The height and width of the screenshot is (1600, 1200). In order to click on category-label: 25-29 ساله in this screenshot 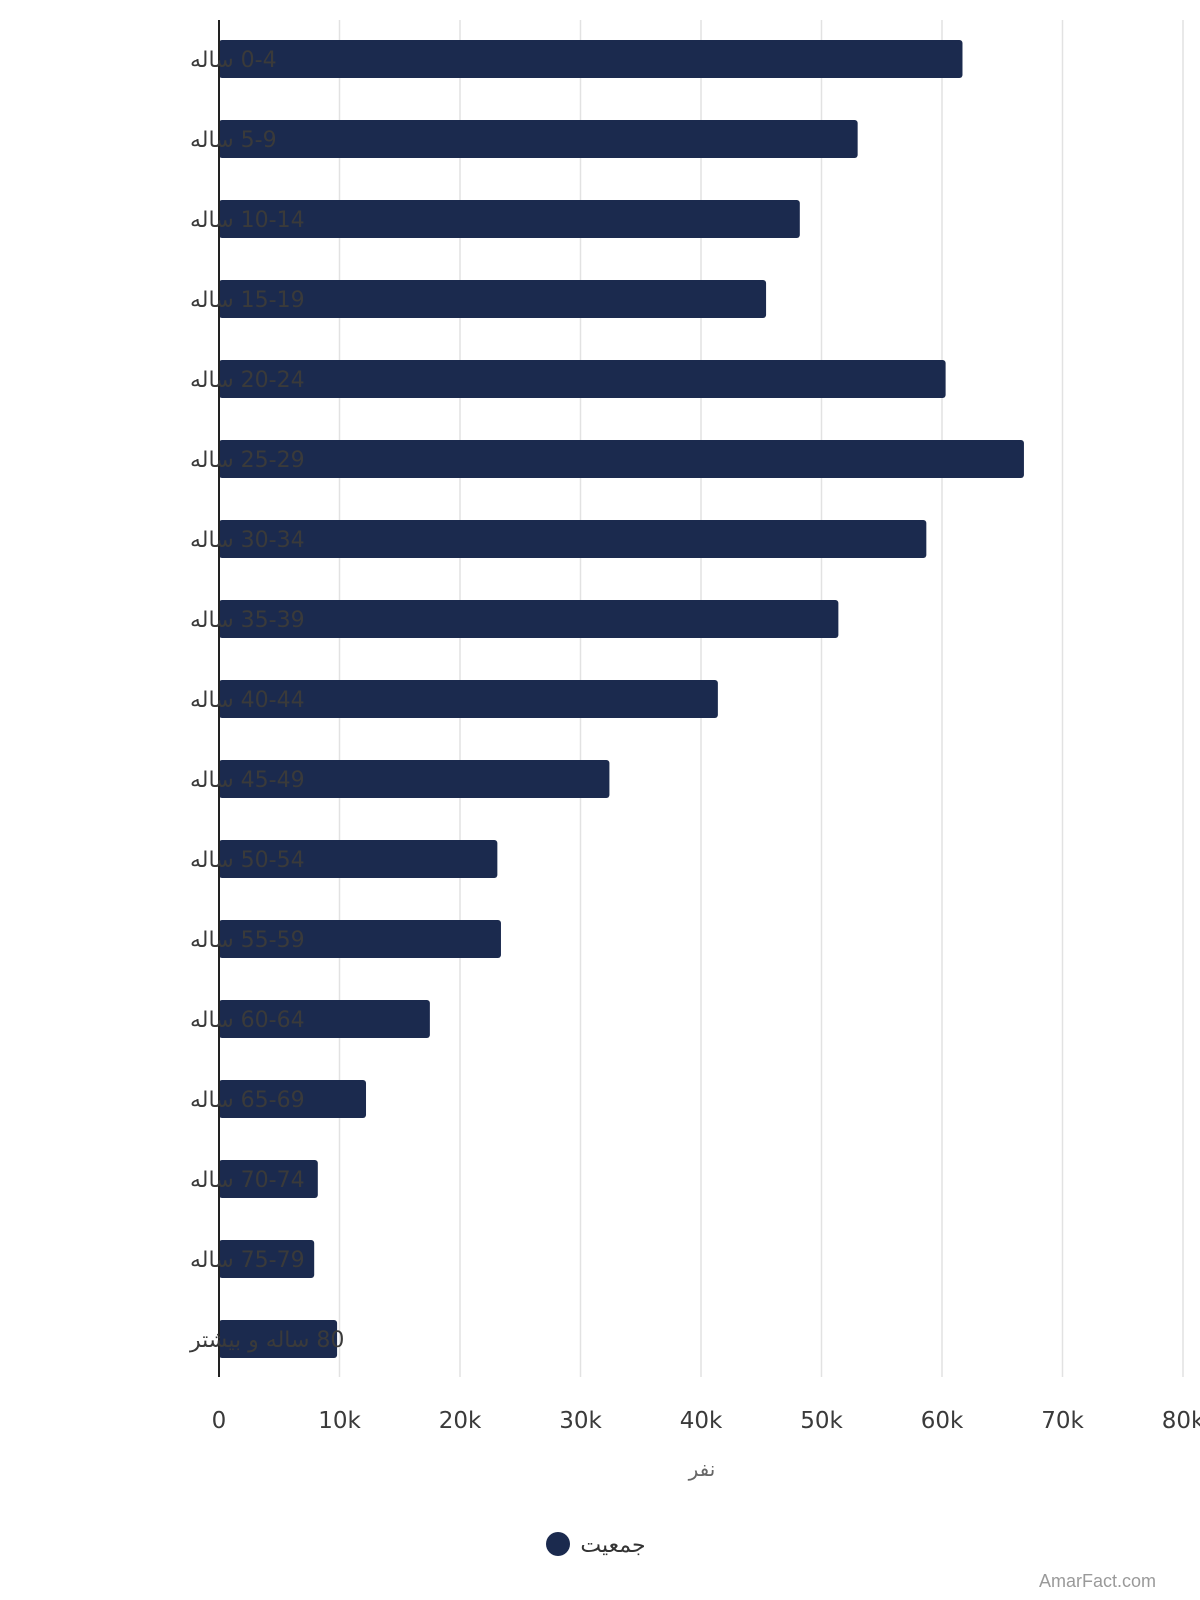, I will do `click(247, 460)`.